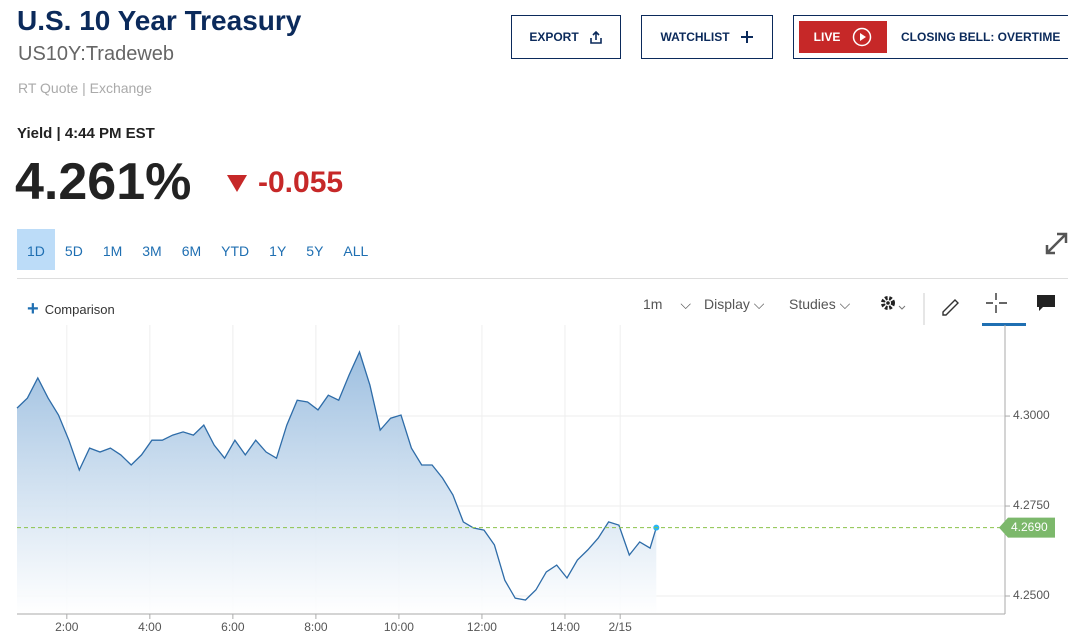  Describe the element at coordinates (667, 304) in the screenshot. I see `interval-menu: 1m ⌵` at that location.